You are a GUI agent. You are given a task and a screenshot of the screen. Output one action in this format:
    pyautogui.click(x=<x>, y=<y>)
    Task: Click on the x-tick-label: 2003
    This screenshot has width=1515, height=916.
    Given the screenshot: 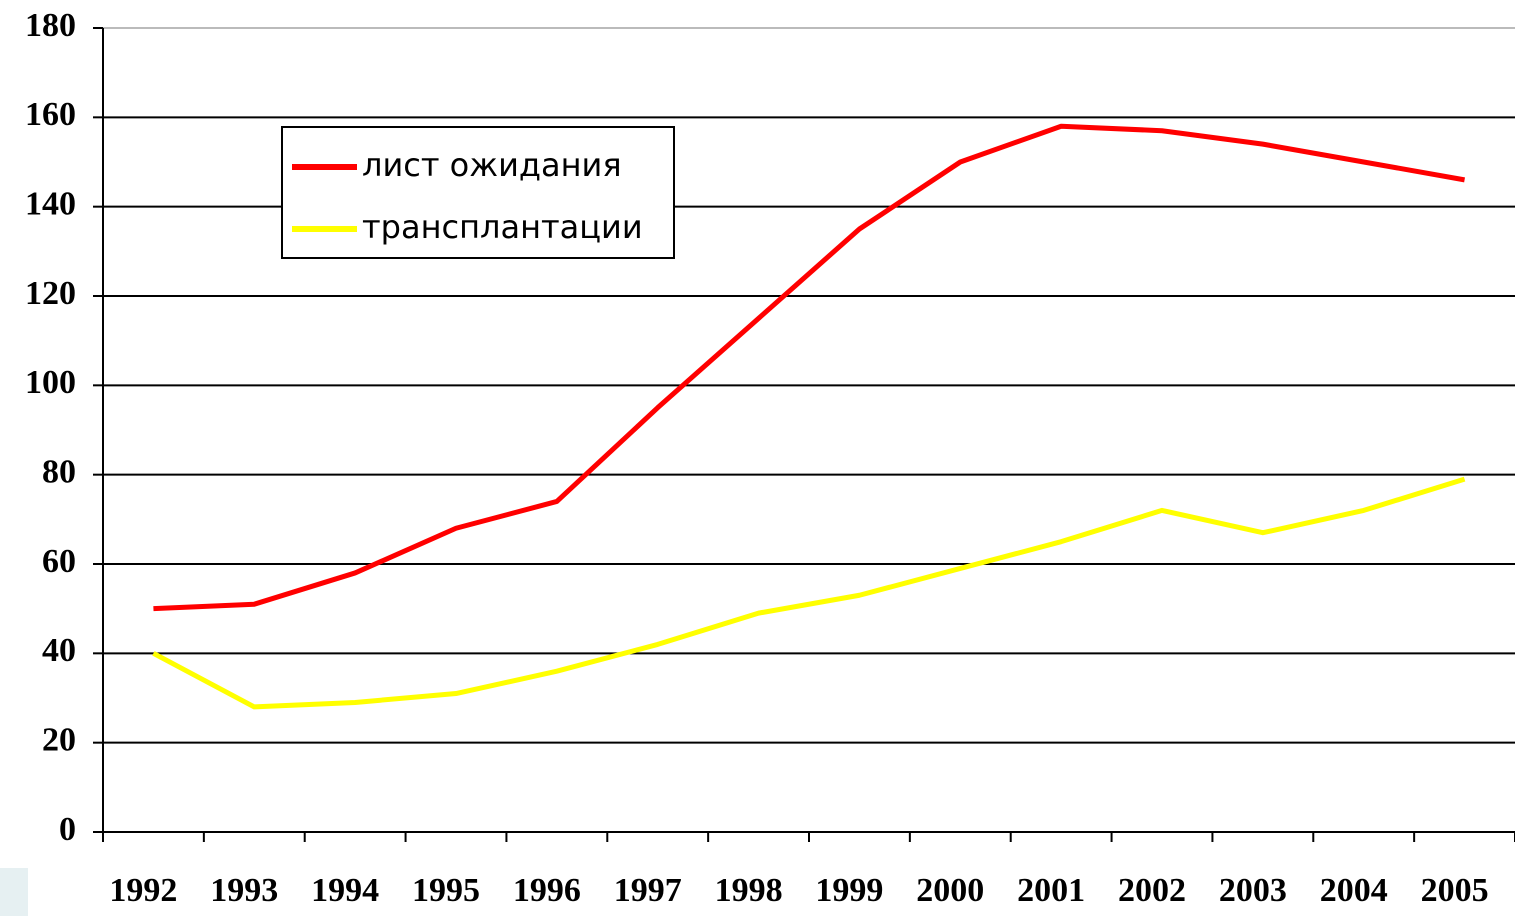 What is the action you would take?
    pyautogui.click(x=1253, y=890)
    